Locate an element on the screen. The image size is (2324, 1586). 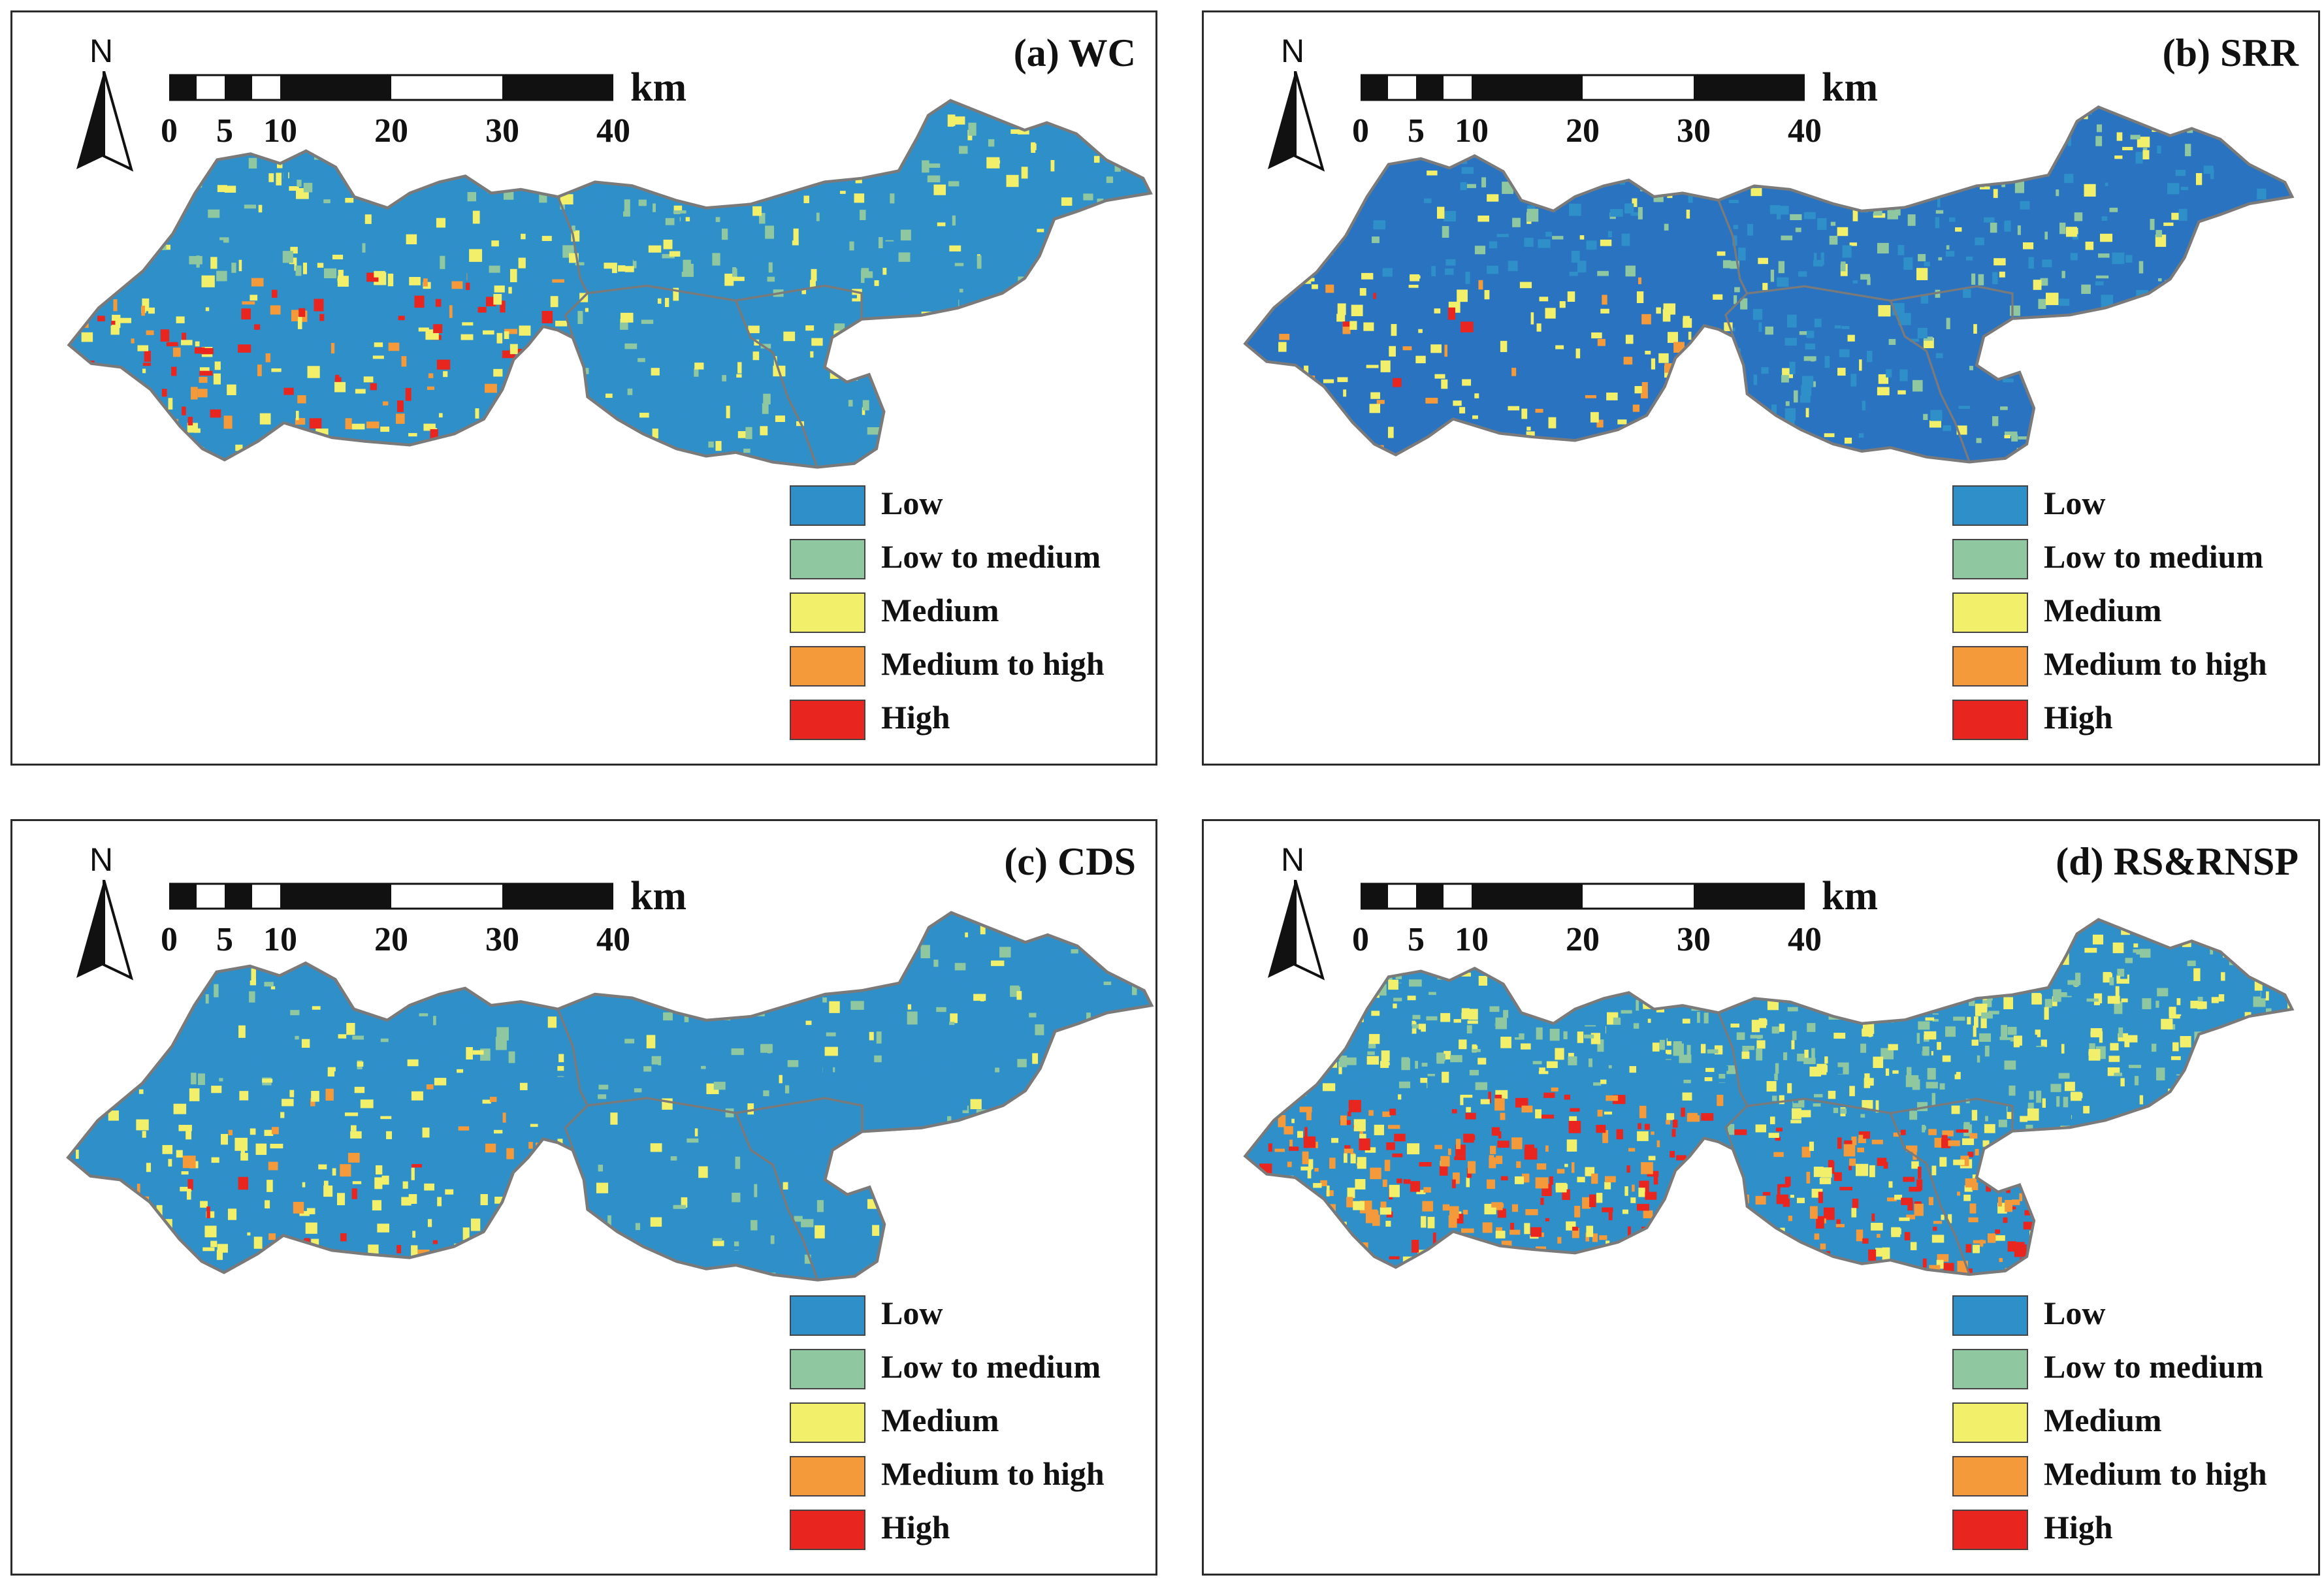
legend-swatch is located at coordinates (827, 667).